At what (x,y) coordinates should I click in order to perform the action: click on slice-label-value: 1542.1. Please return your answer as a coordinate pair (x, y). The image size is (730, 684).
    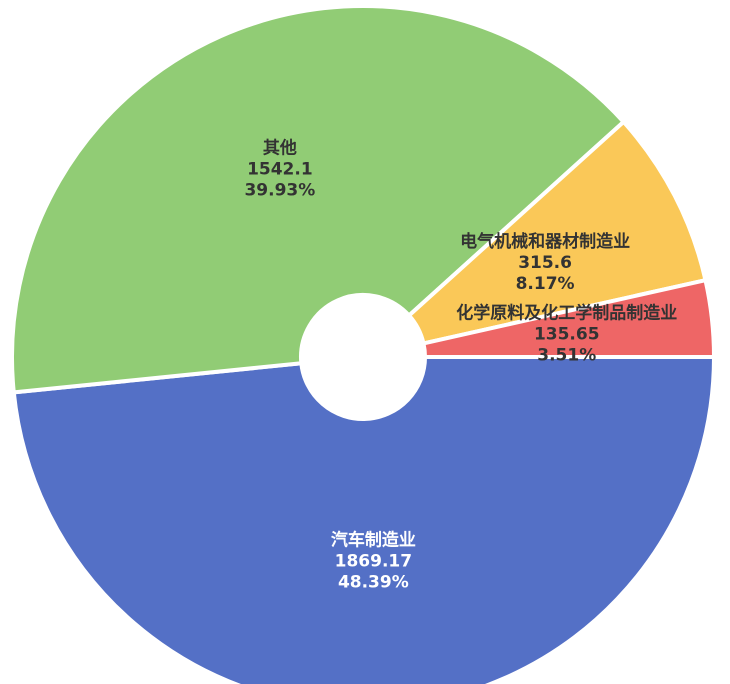
    Looking at the image, I should click on (280, 170).